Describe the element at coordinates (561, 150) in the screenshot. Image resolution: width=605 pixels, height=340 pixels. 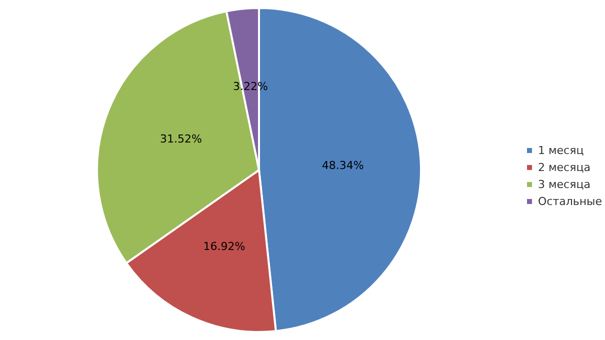
I see `legend-label: 1 месяц` at that location.